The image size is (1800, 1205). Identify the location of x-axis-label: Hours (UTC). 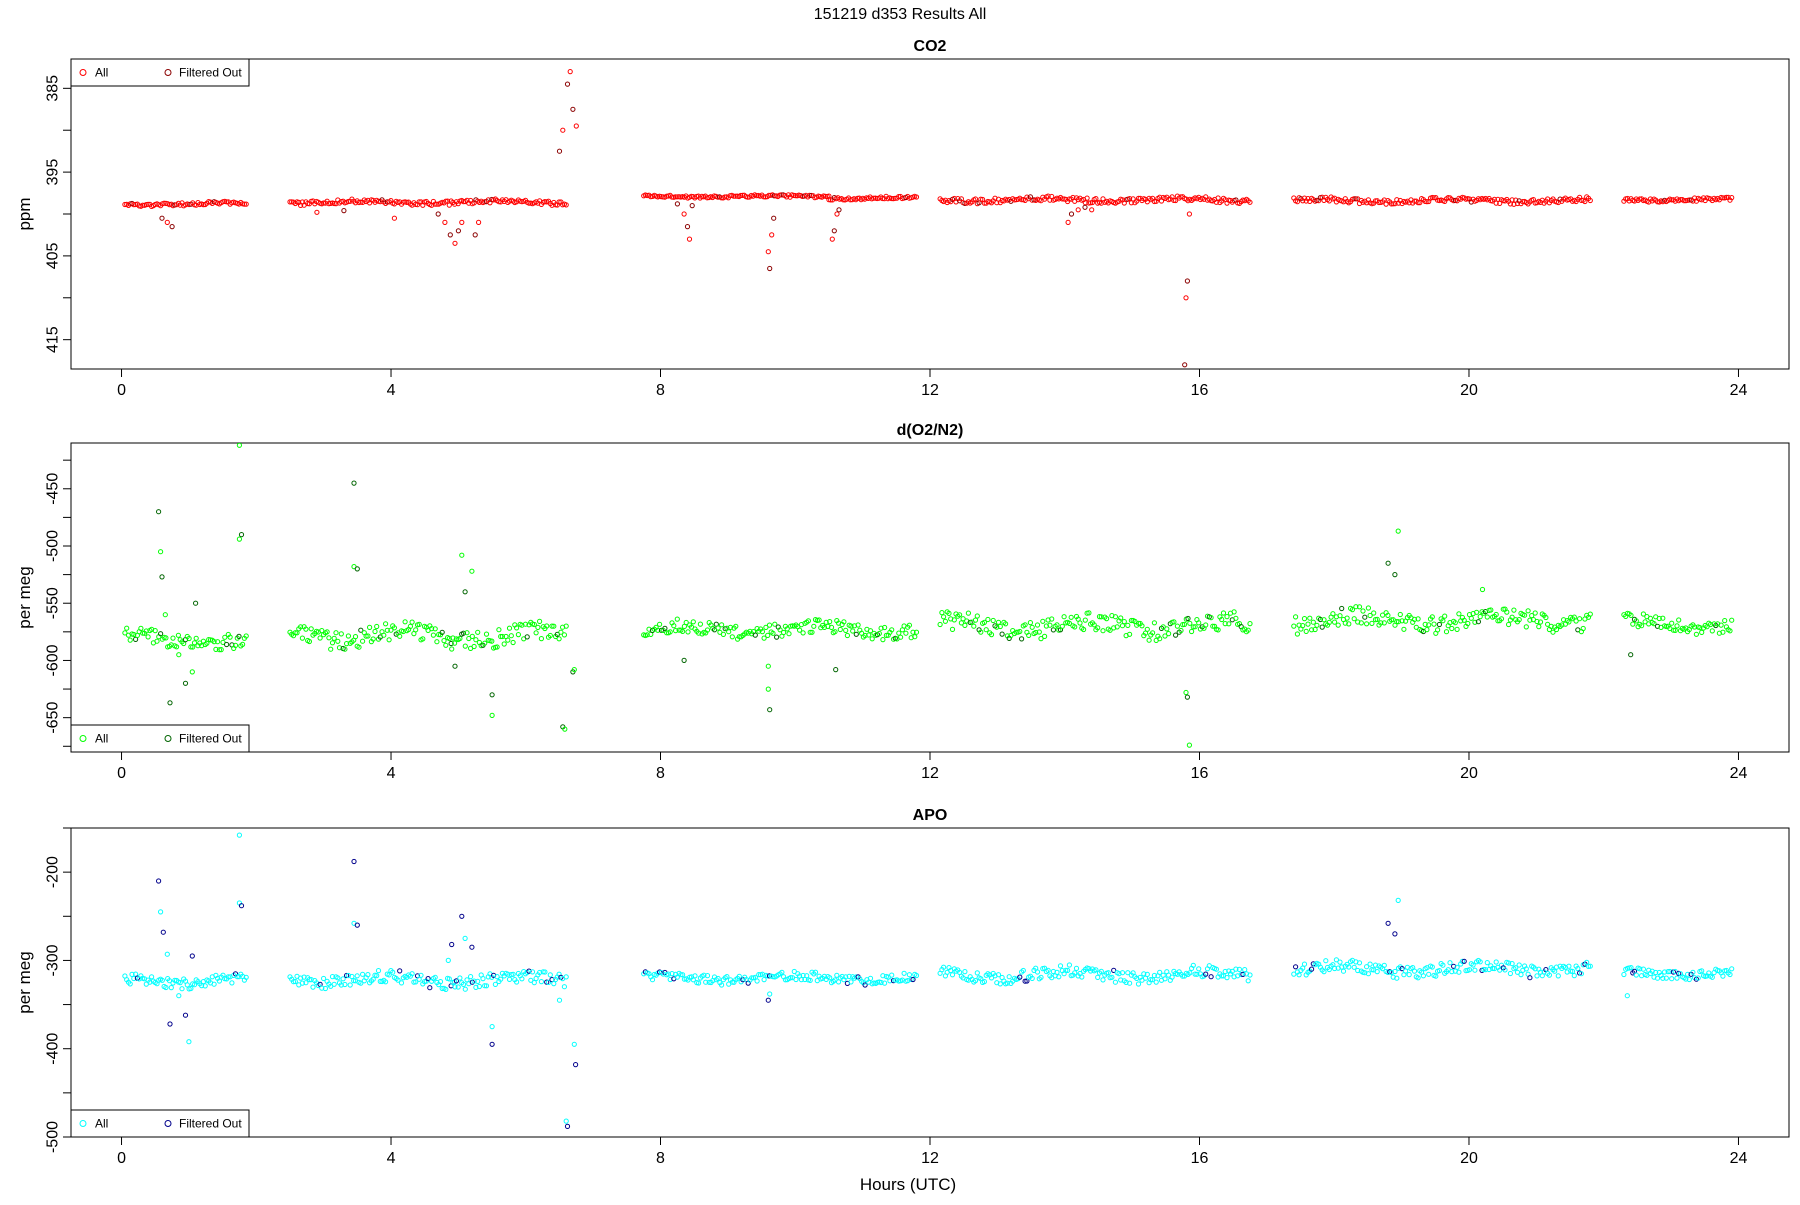
(908, 1184).